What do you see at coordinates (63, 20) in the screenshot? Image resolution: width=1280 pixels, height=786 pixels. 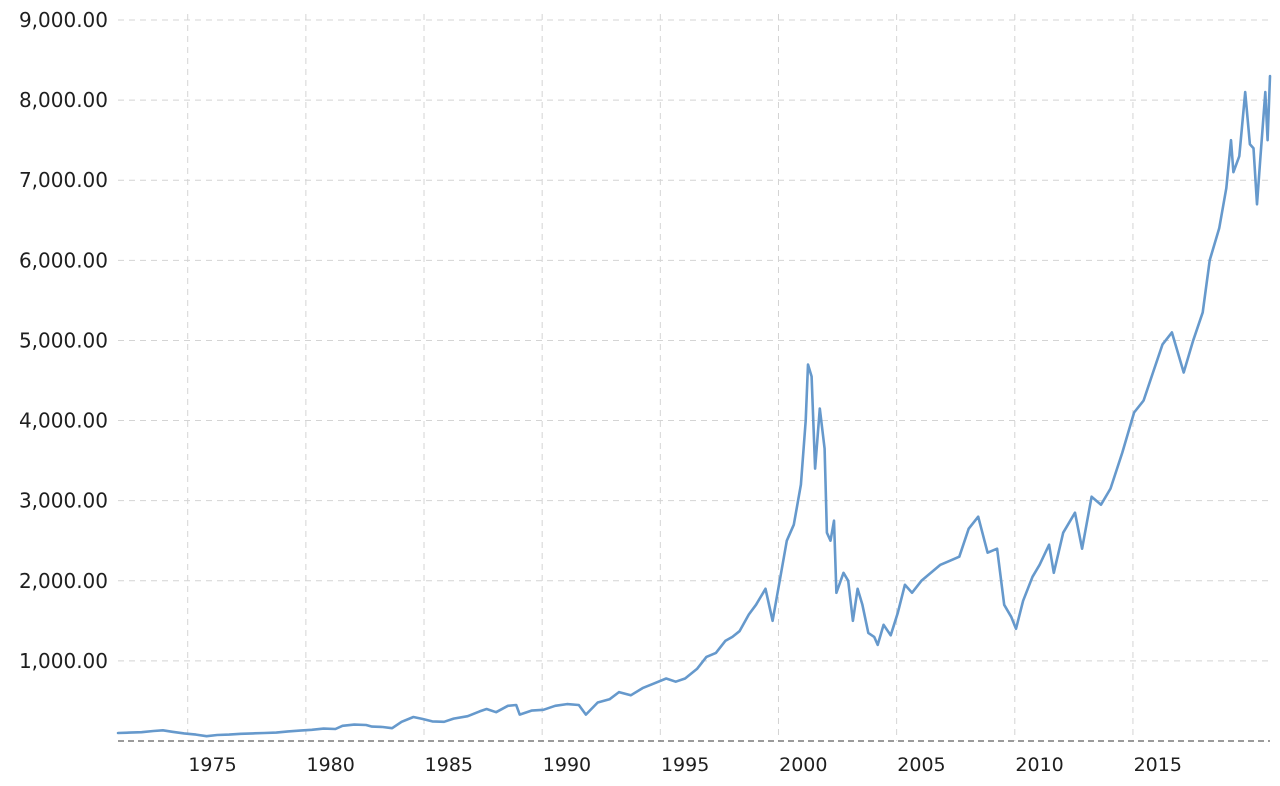 I see `y-tick-label: 9,000.00` at bounding box center [63, 20].